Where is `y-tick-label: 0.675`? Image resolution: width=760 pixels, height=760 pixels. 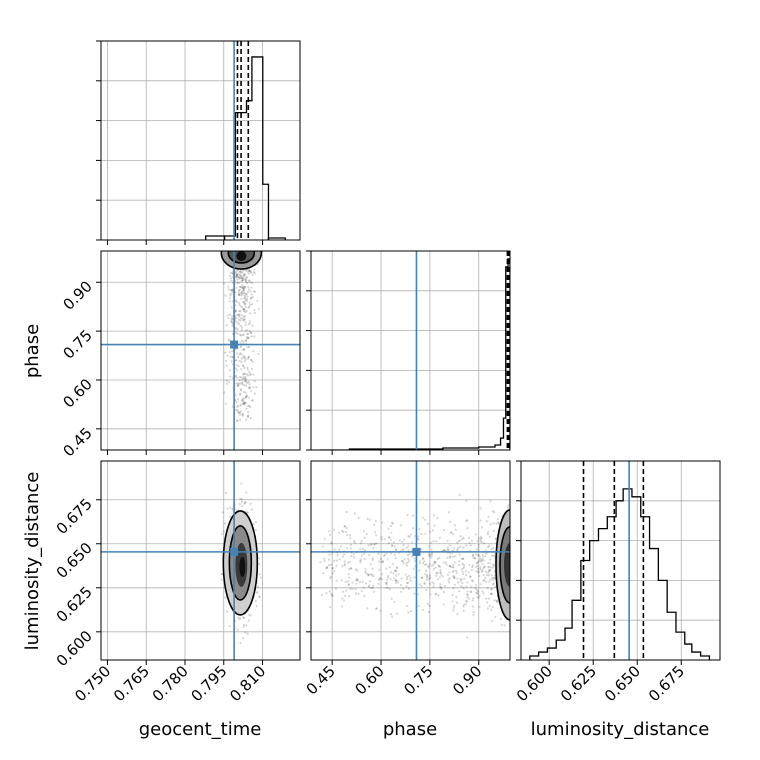
y-tick-label: 0.675 is located at coordinates (74, 516).